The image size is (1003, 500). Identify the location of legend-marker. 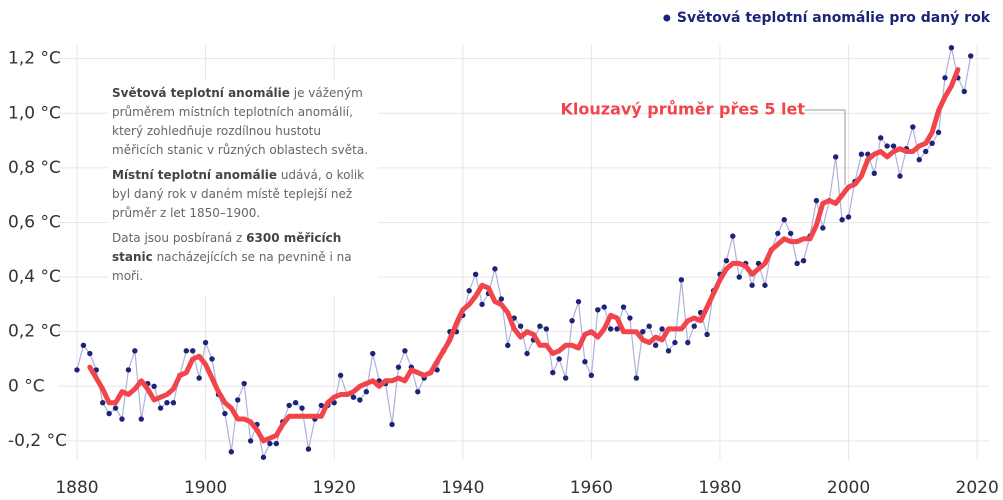
(667, 18).